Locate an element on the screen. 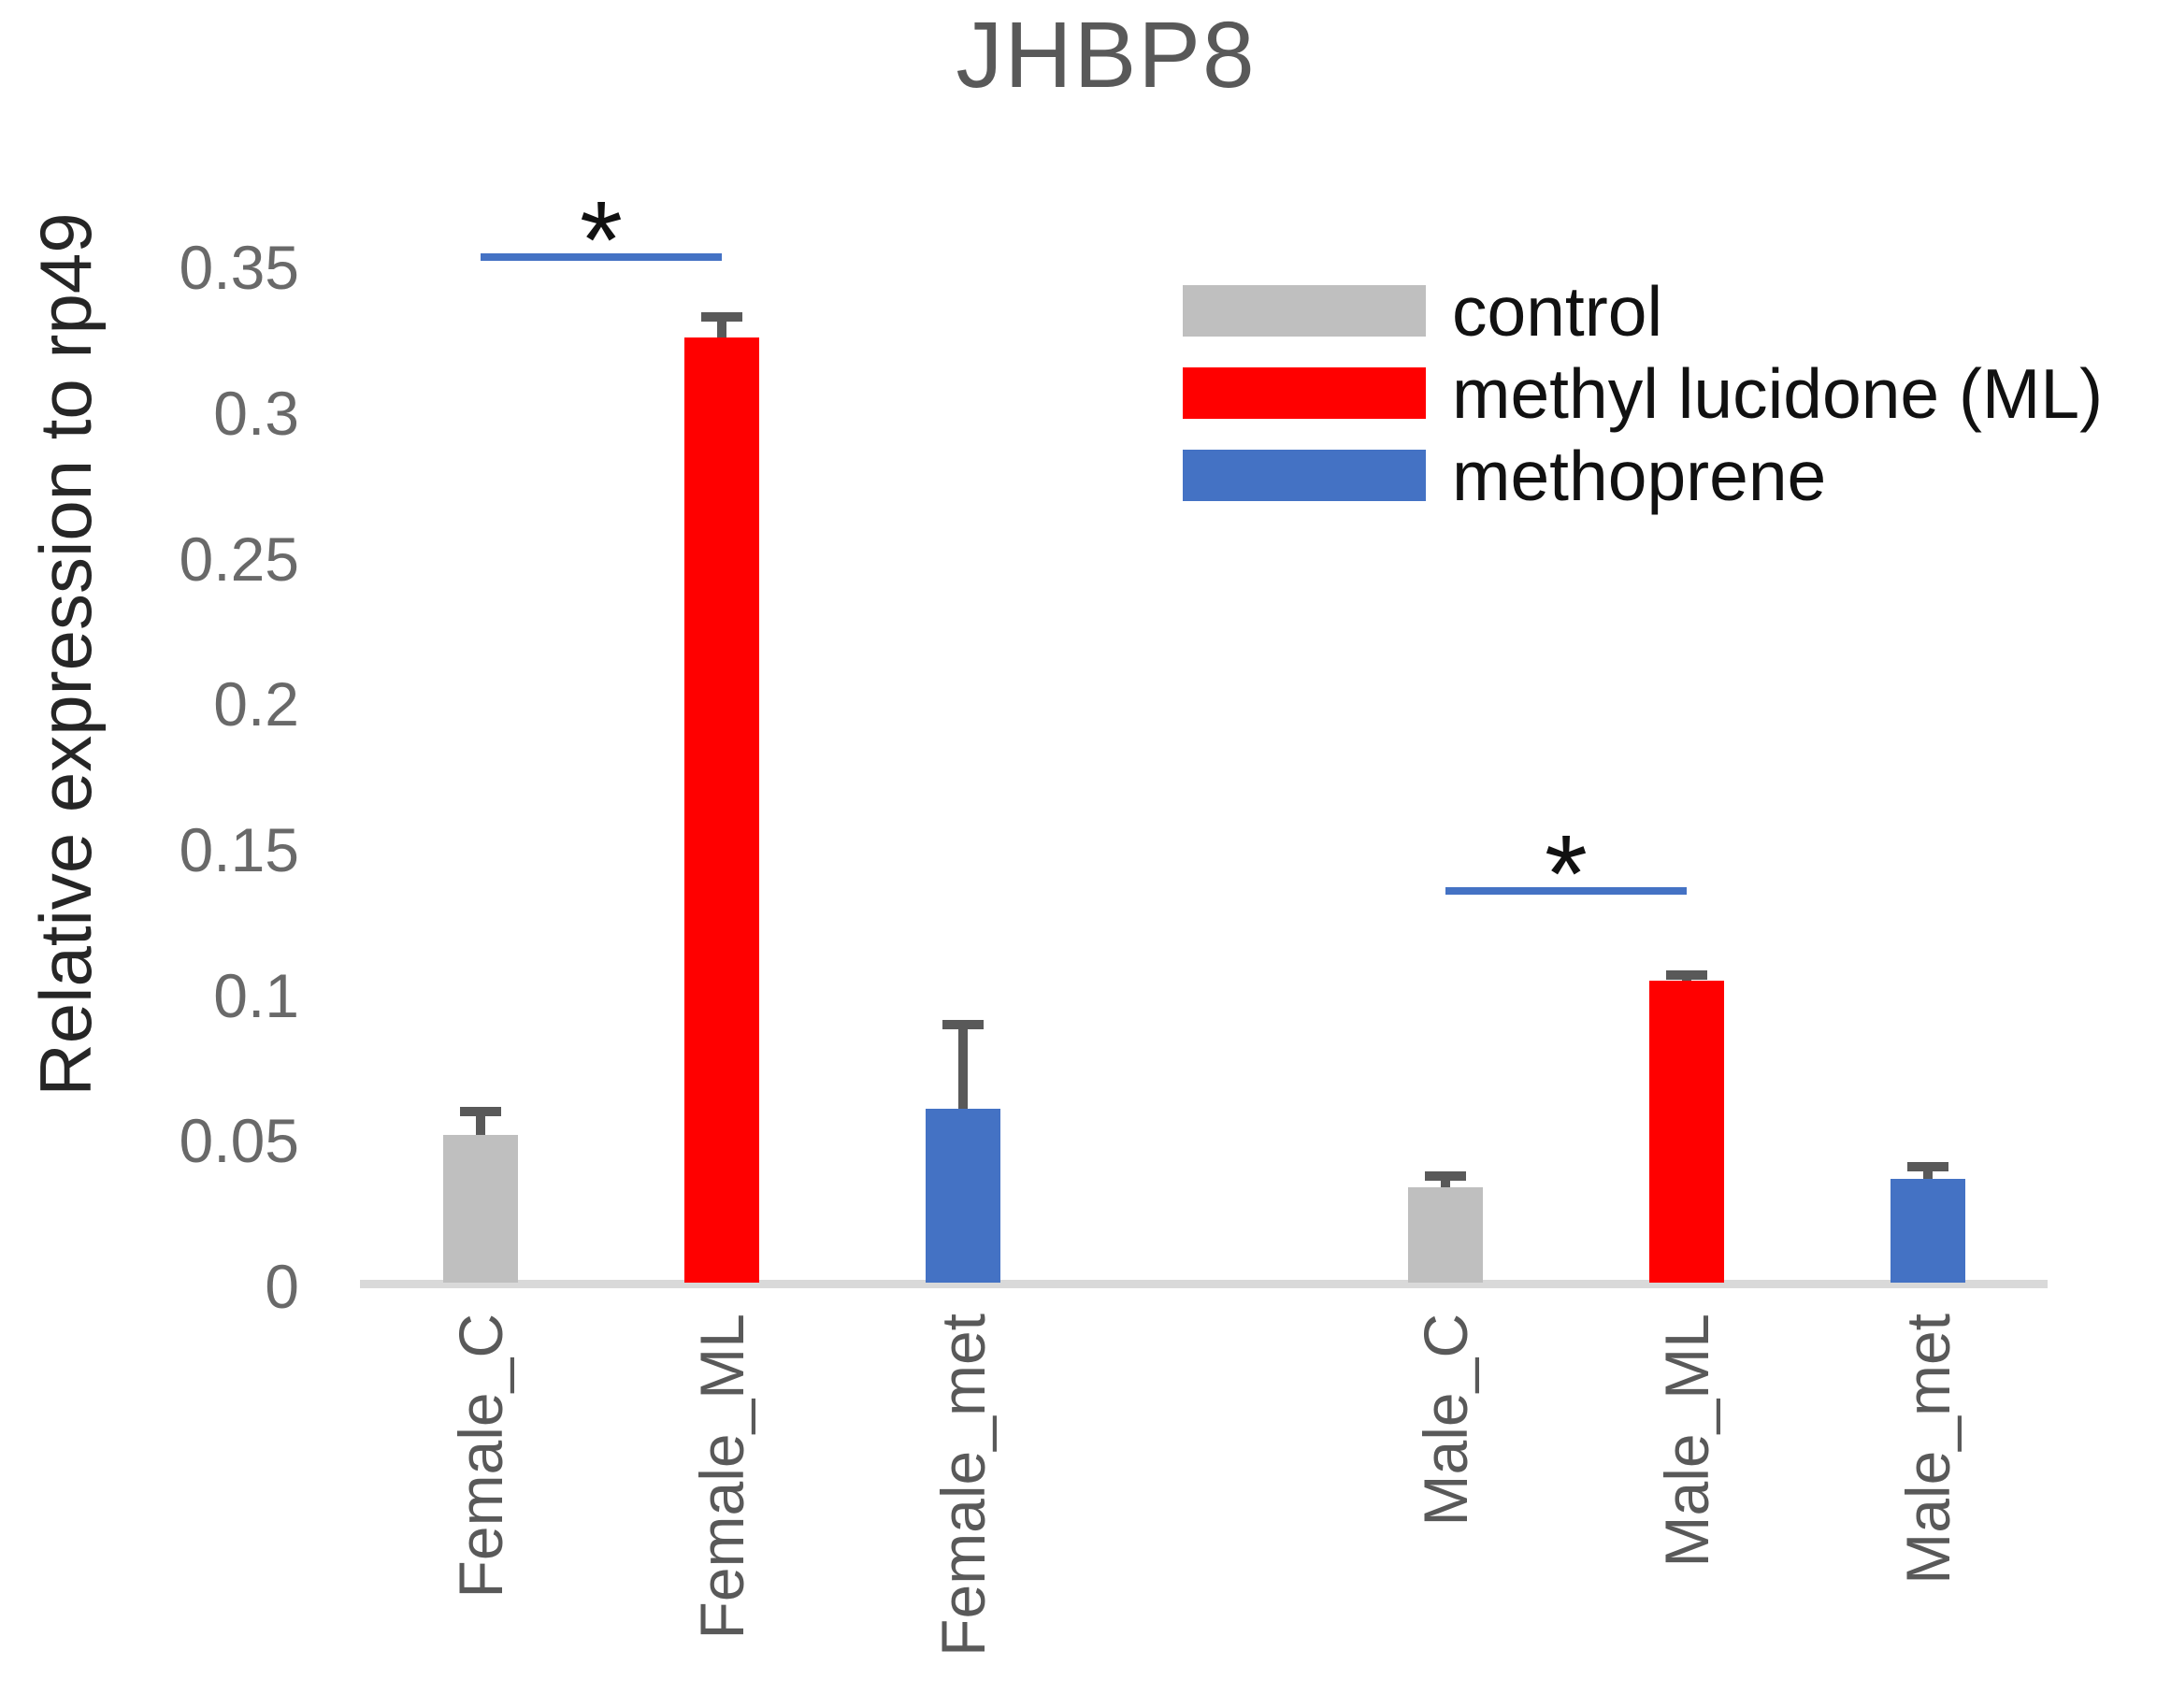 Image resolution: width=2171 pixels, height=1708 pixels. x-category-label: Male_C is located at coordinates (1445, 1420).